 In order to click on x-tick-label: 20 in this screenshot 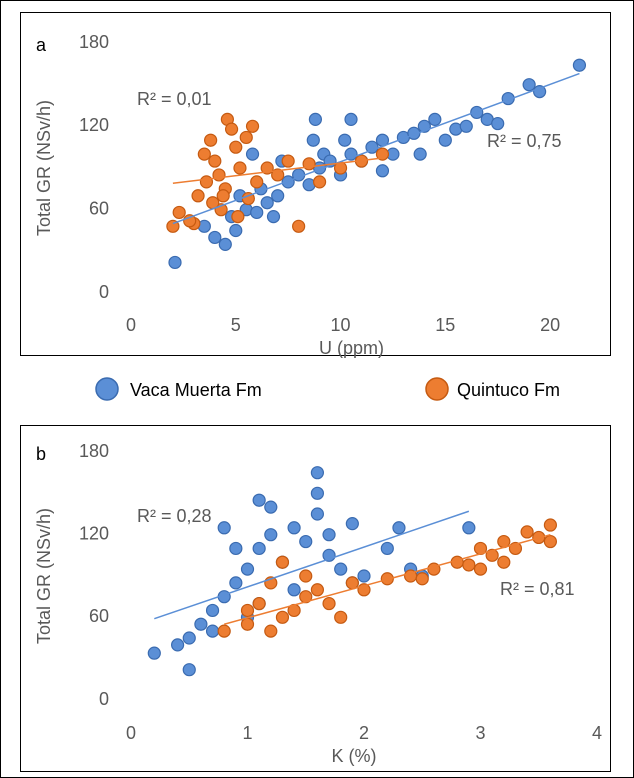, I will do `click(550, 325)`.